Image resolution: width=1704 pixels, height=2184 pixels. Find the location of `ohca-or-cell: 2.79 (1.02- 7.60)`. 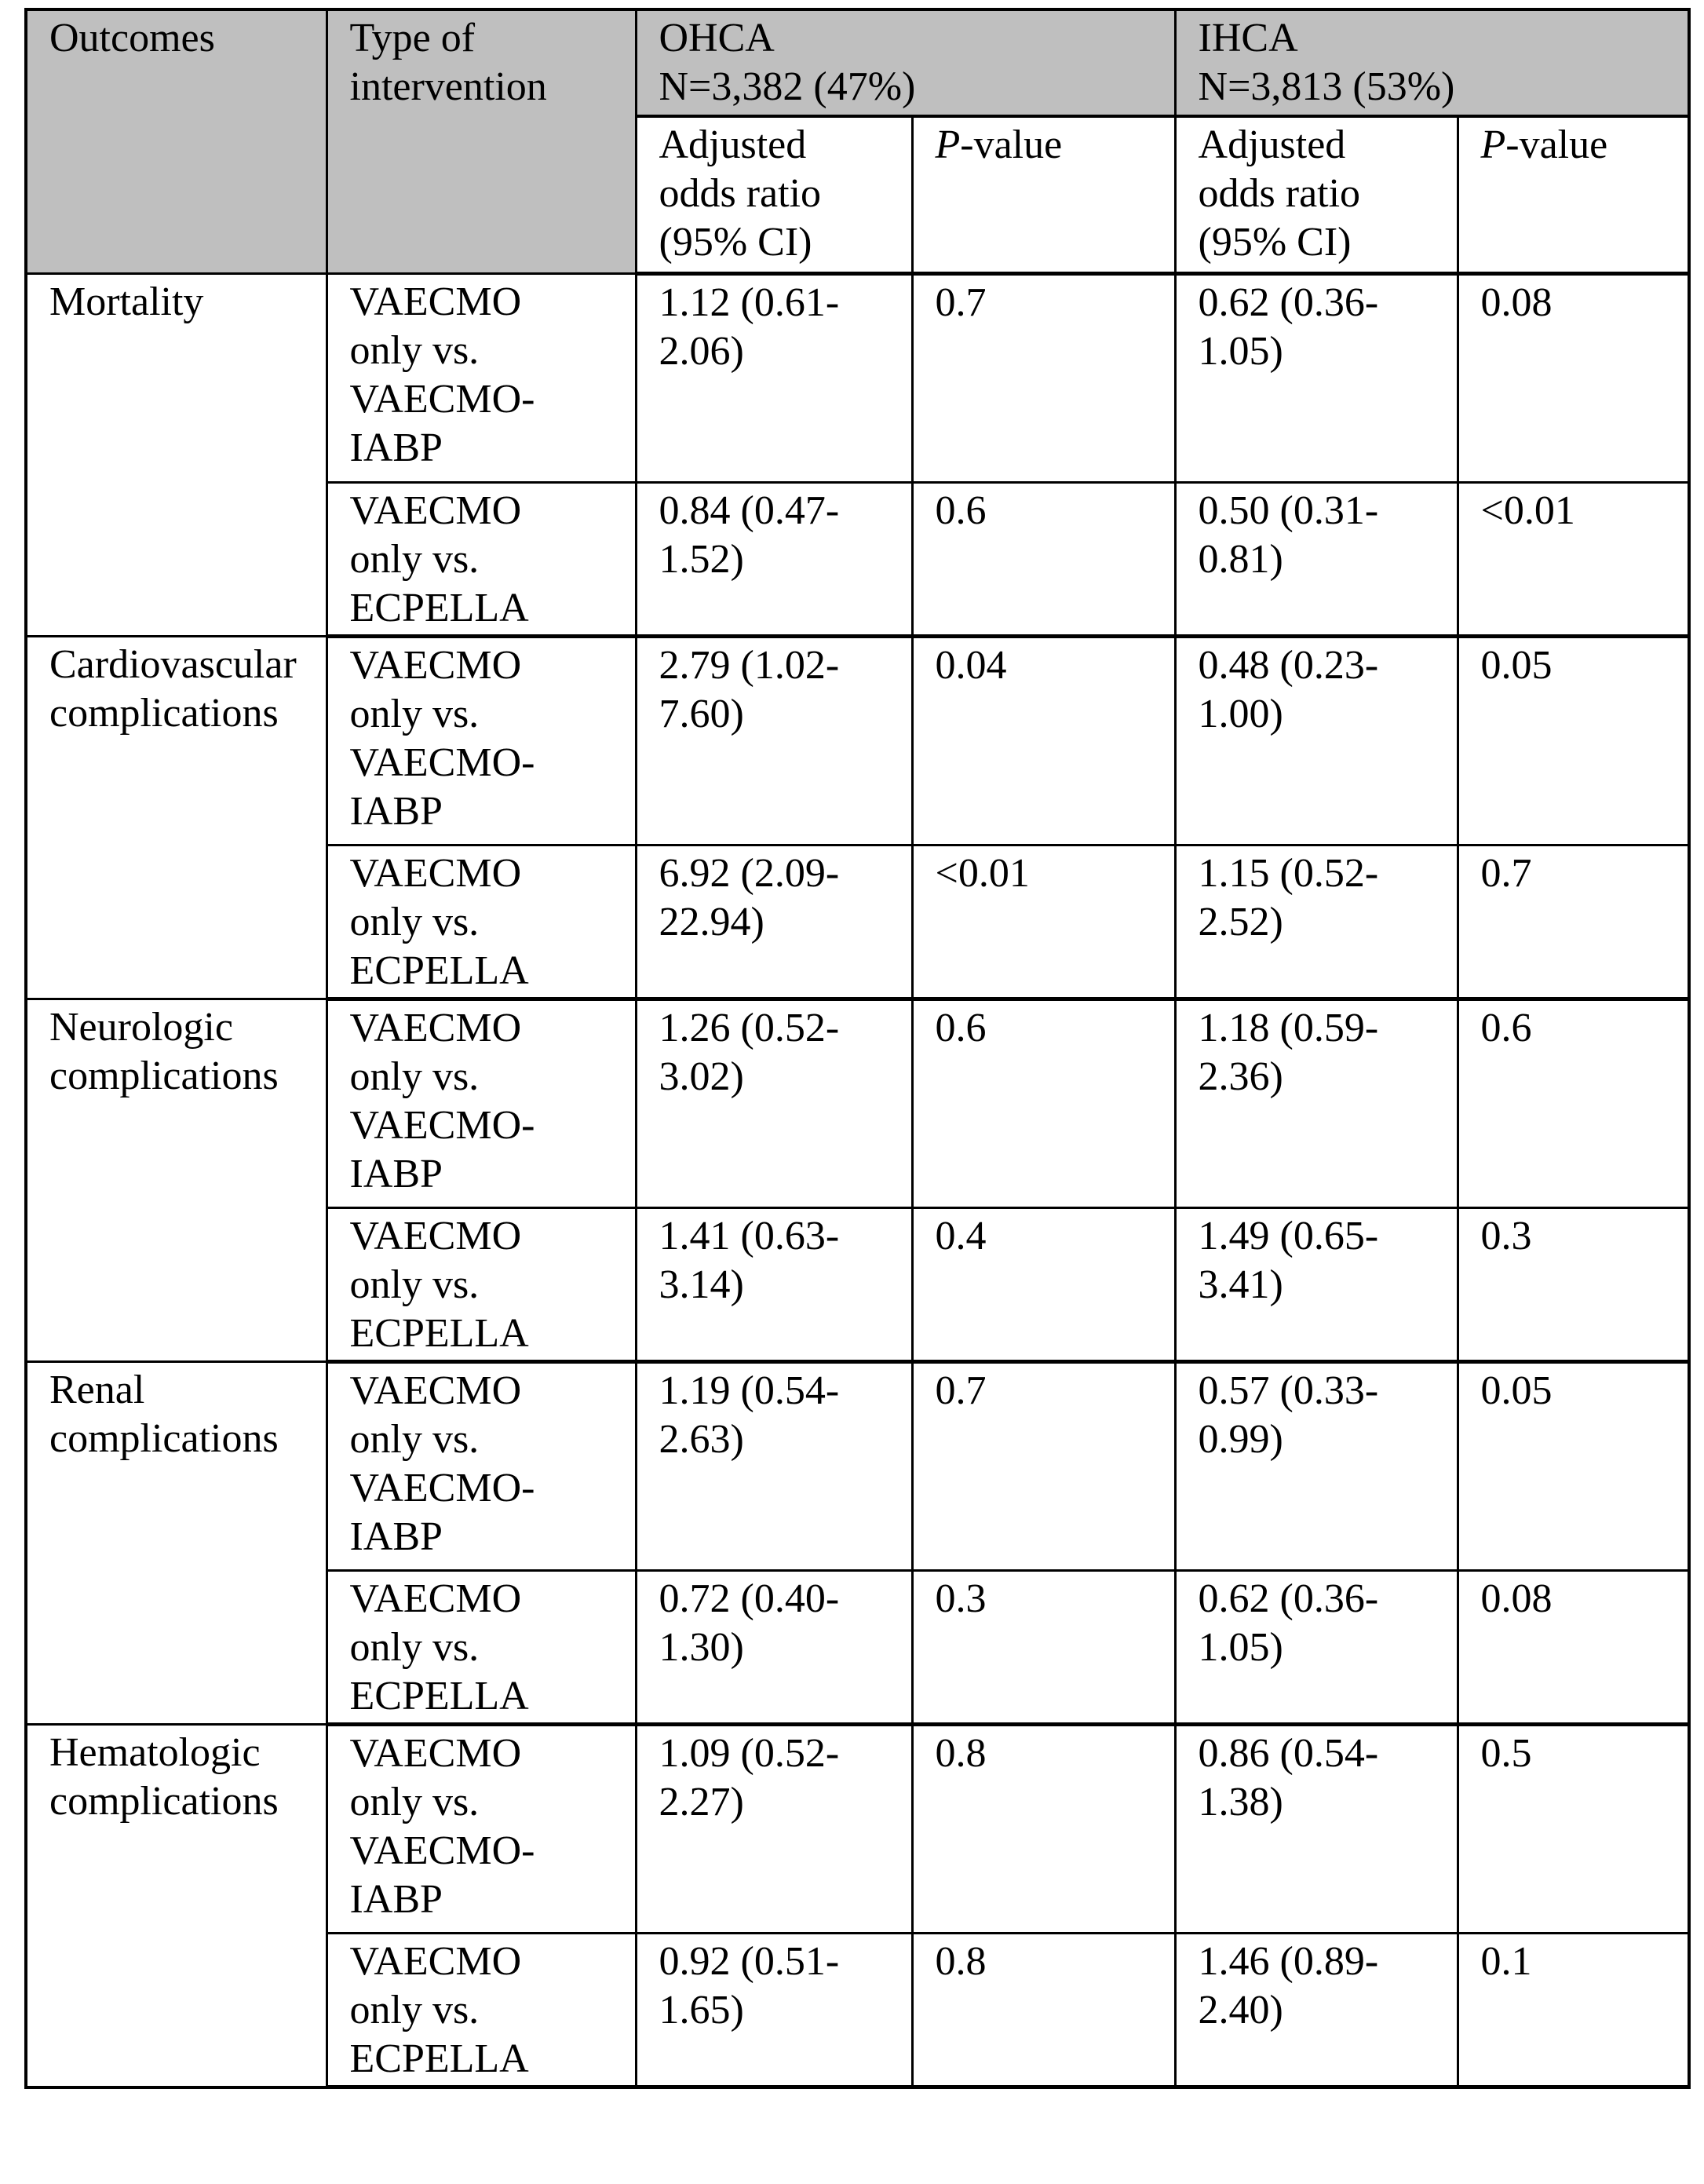

ohca-or-cell: 2.79 (1.02- 7.60) is located at coordinates (774, 740).